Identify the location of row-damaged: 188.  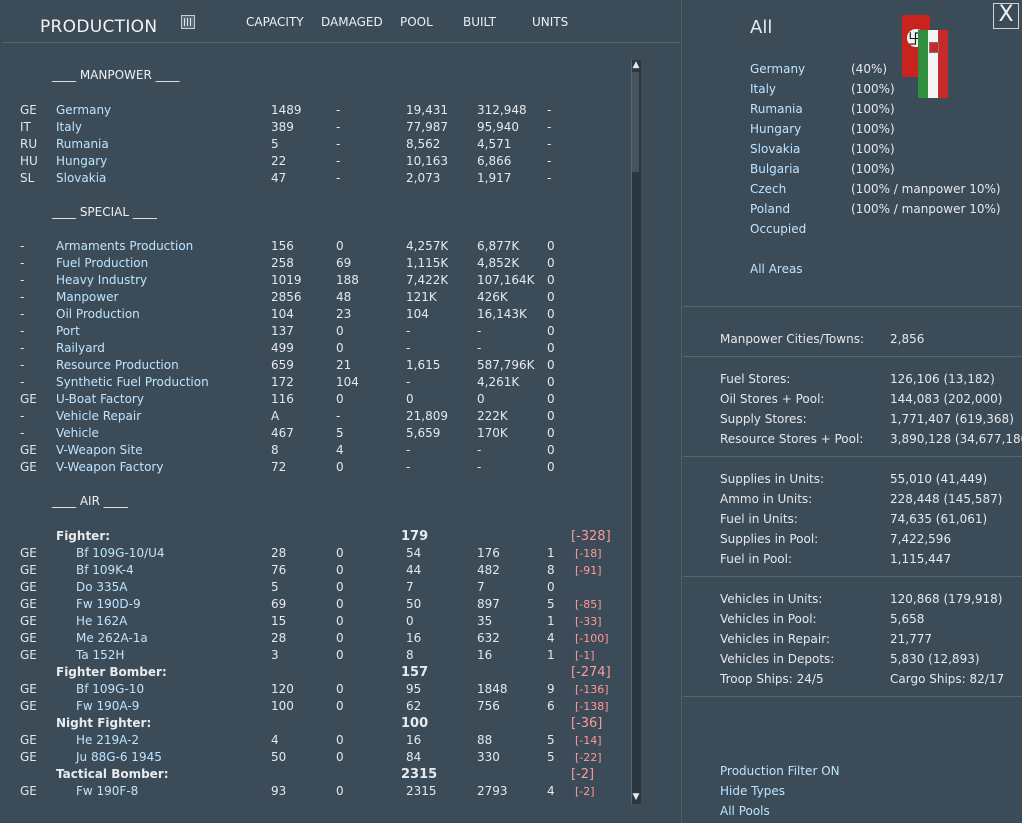
(347, 280).